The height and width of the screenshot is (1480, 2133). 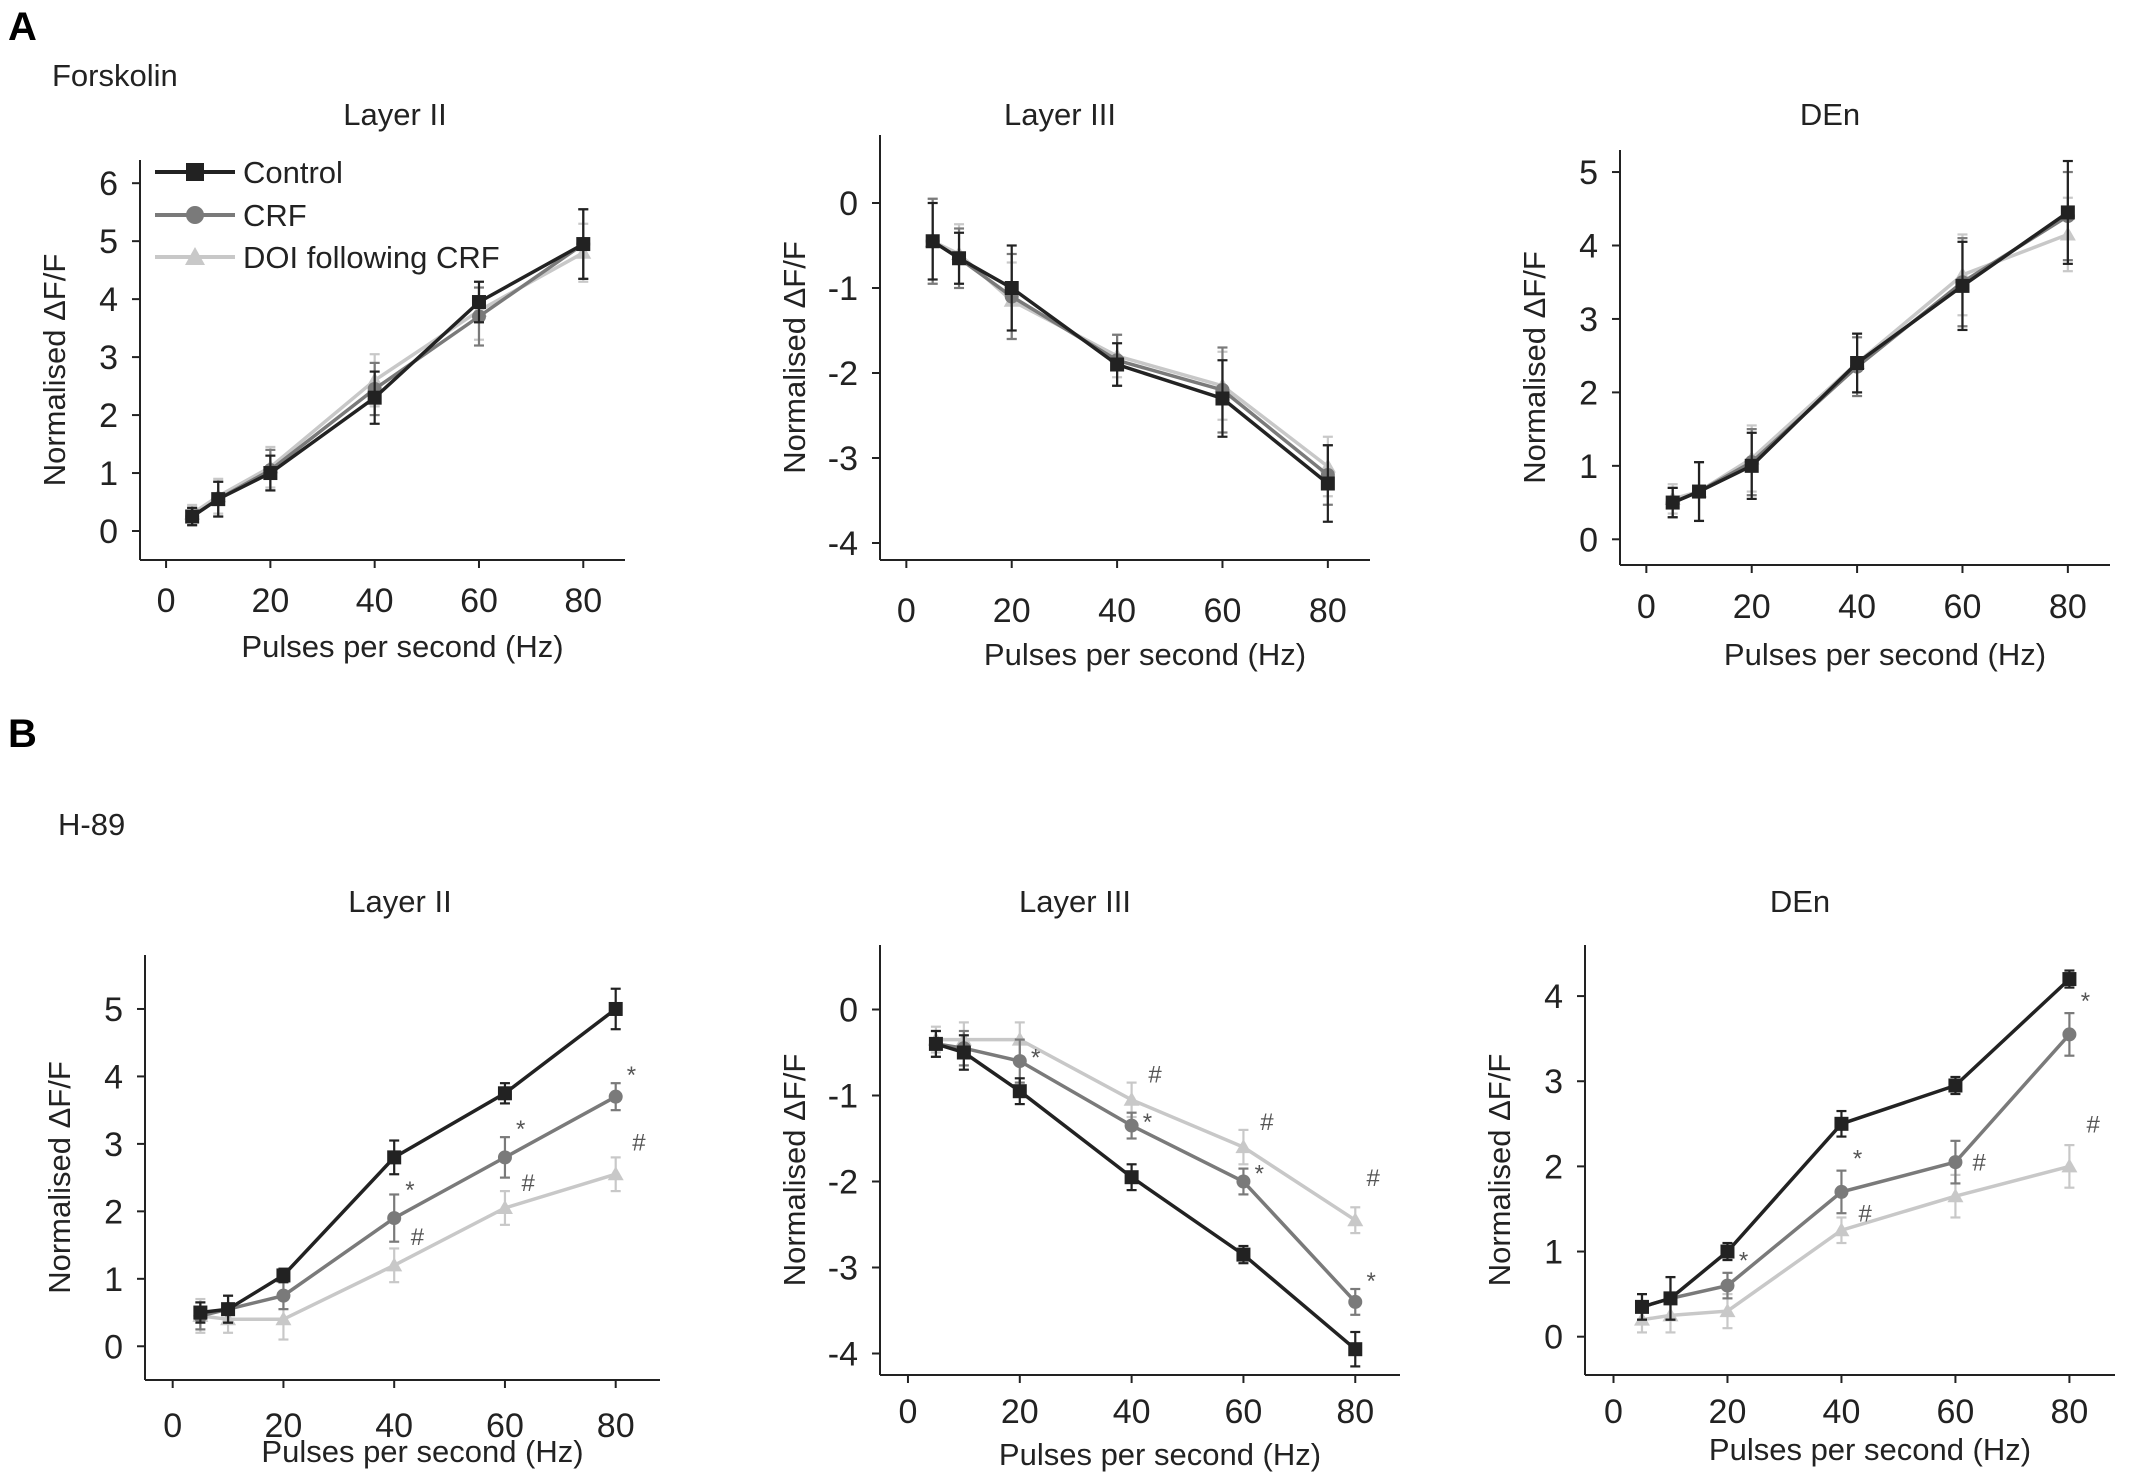 What do you see at coordinates (843, 459) in the screenshot?
I see `y-tick-label: -3` at bounding box center [843, 459].